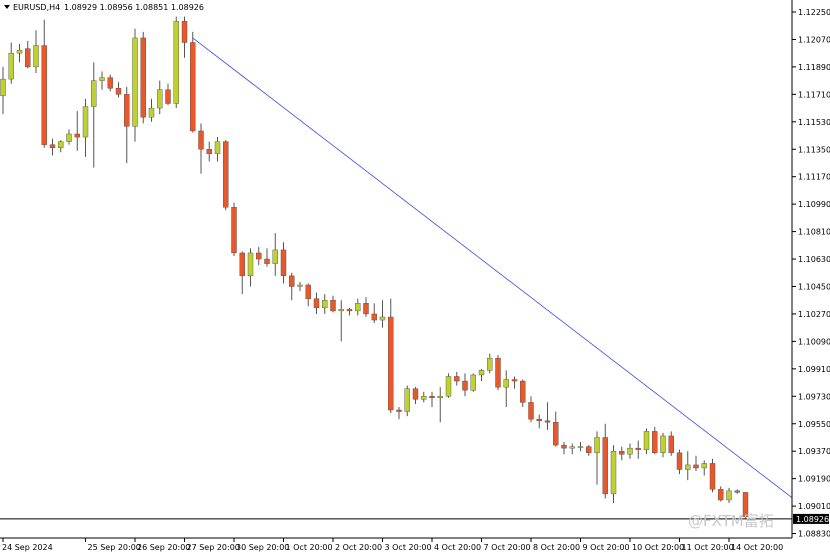 Image resolution: width=830 pixels, height=554 pixels. Describe the element at coordinates (811, 518) in the screenshot. I see `price-tag: 1.08926` at that location.